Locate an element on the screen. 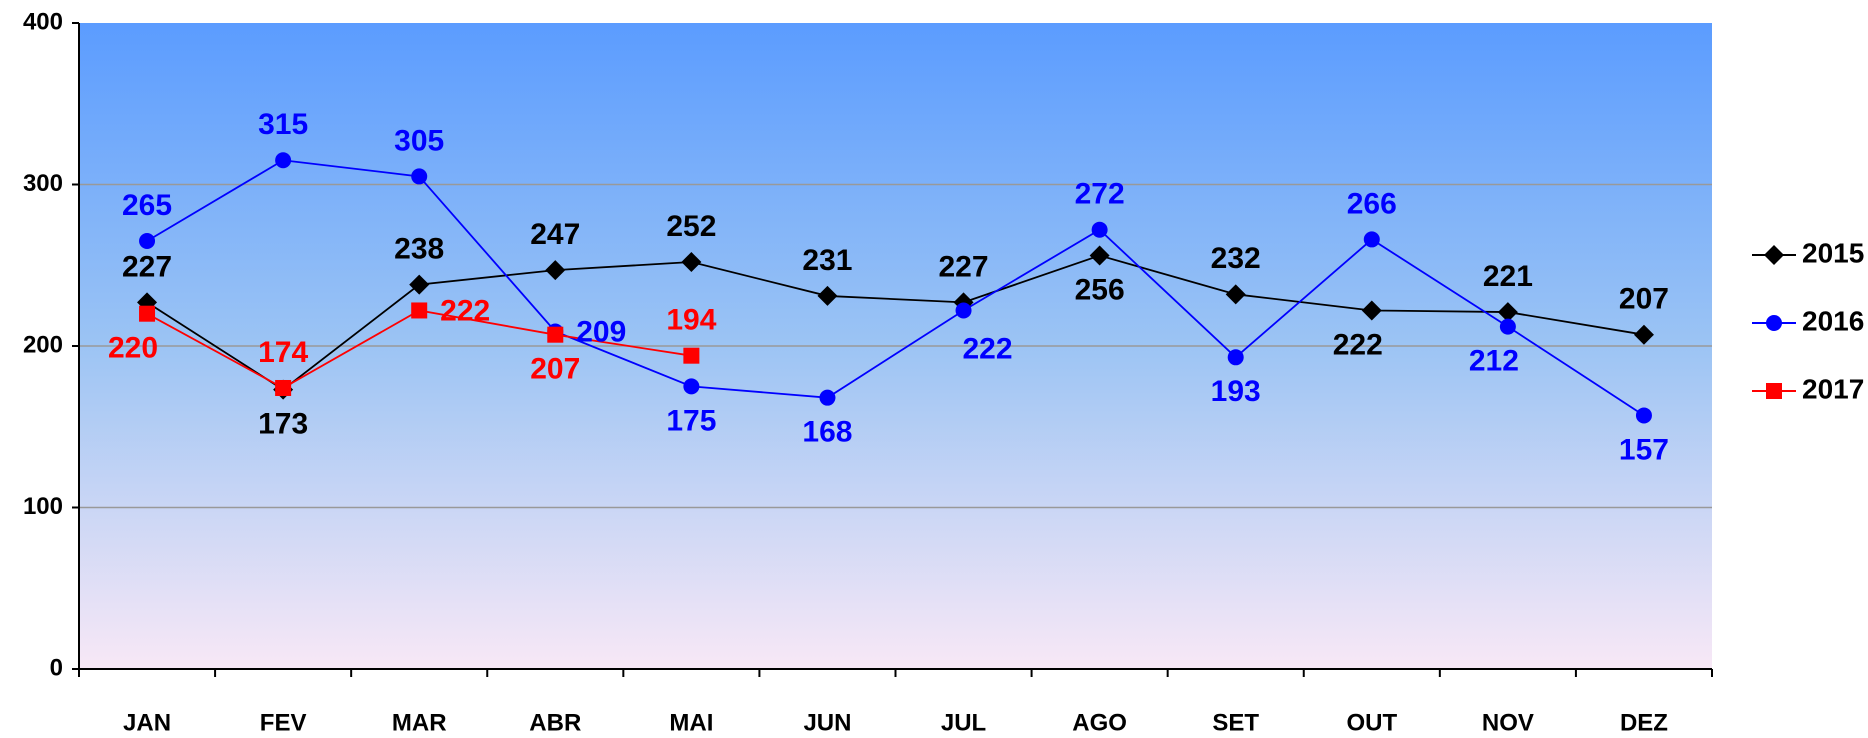 This screenshot has height=738, width=1868. data-label: 194 is located at coordinates (691, 320).